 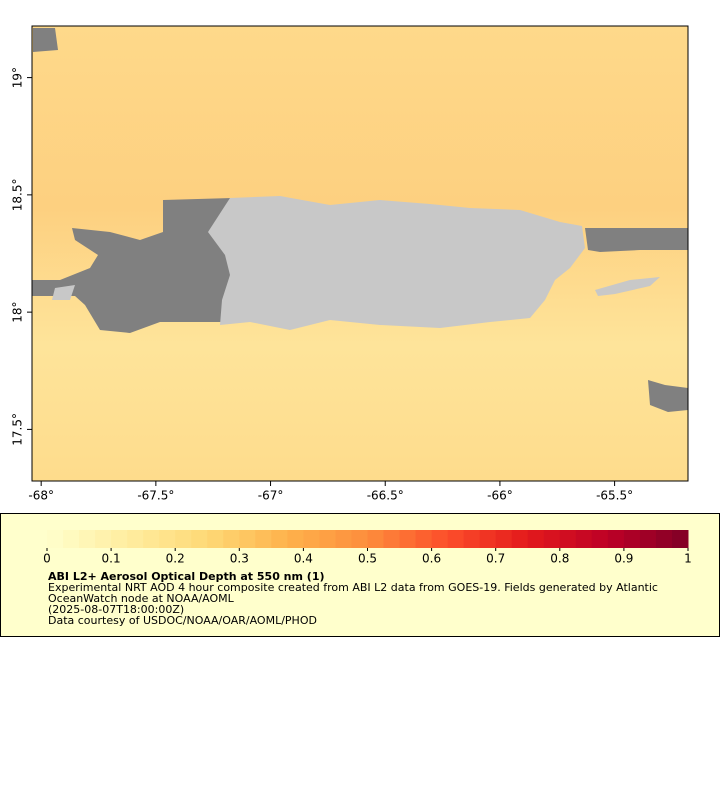 I want to click on colorbar-tick-label: 0.6, so click(x=431, y=559).